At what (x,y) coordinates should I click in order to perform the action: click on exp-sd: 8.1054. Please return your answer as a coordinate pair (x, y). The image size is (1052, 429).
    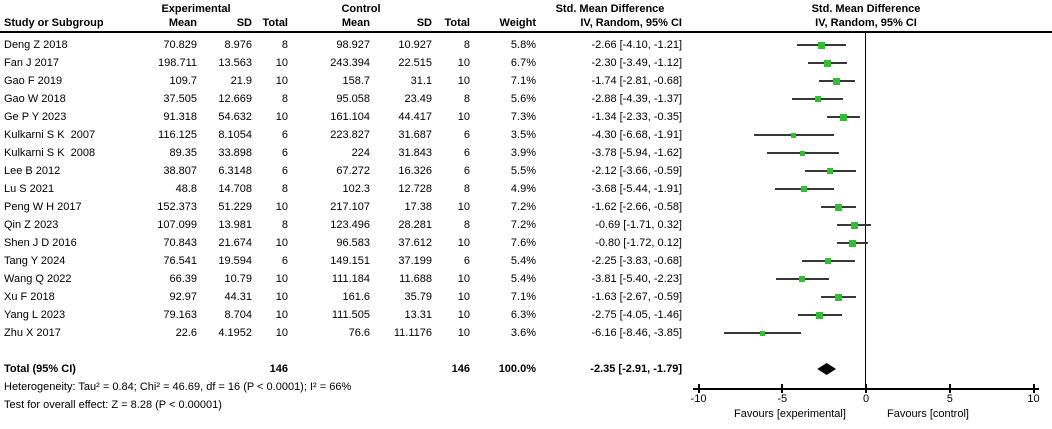
    Looking at the image, I should click on (235, 135).